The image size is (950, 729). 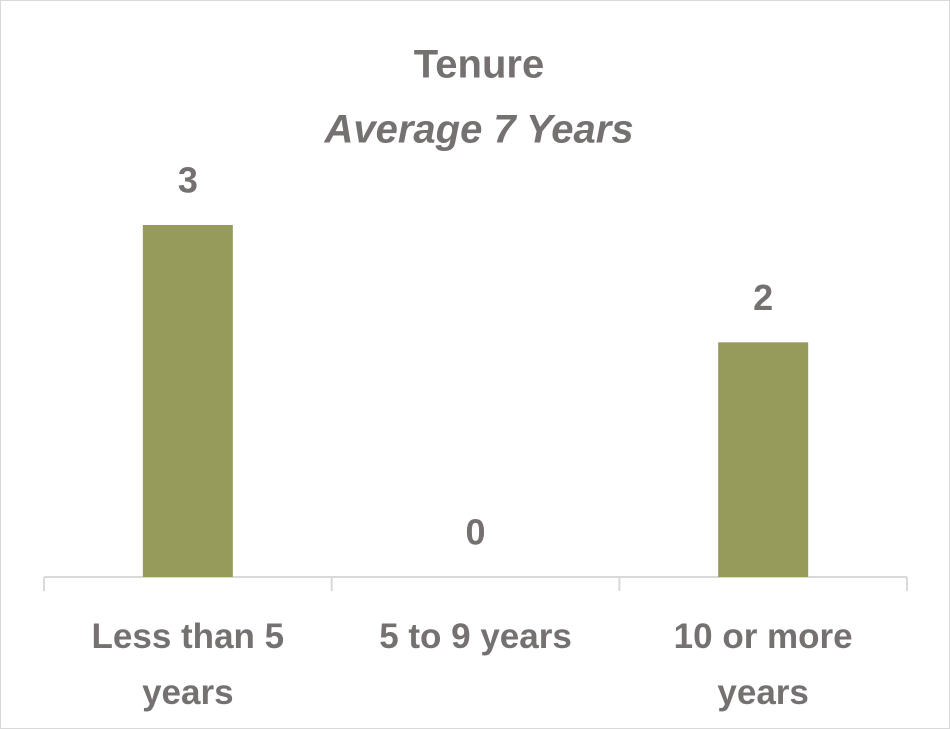 I want to click on chart-subtitle: Average 7 Years, so click(x=478, y=130).